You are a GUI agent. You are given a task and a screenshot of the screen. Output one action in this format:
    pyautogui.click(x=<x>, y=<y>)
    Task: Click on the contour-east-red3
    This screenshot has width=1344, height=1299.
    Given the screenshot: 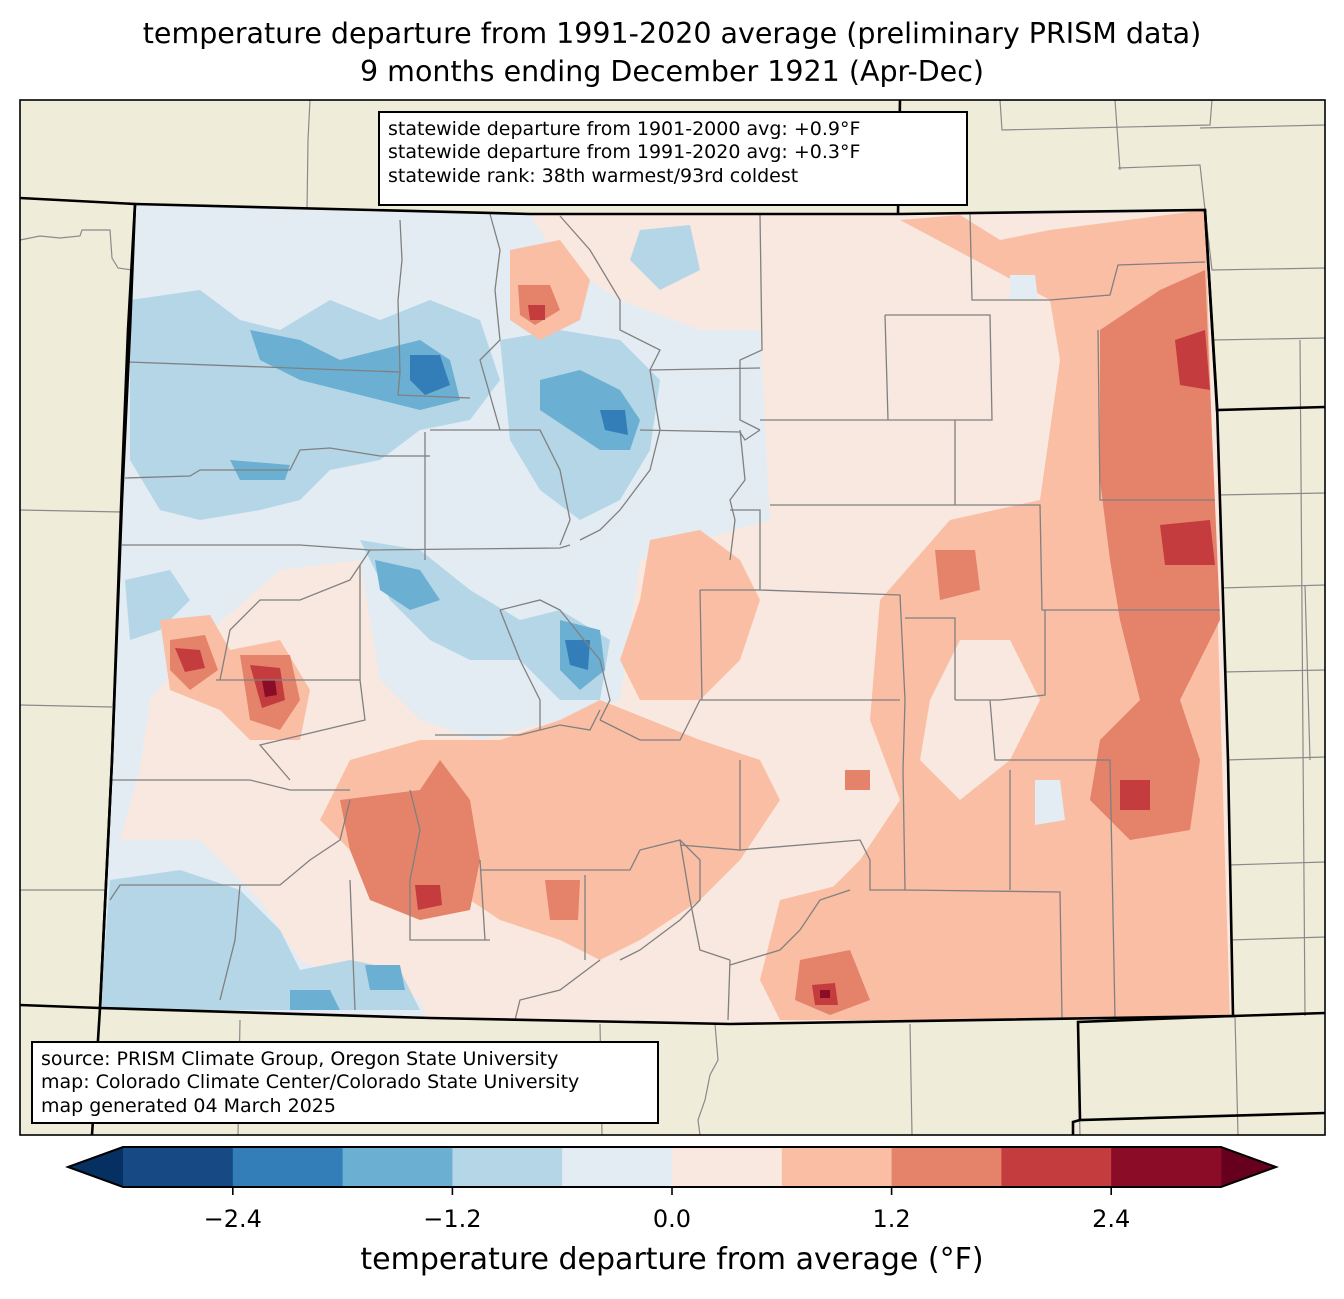 What is the action you would take?
    pyautogui.click(x=1135, y=795)
    